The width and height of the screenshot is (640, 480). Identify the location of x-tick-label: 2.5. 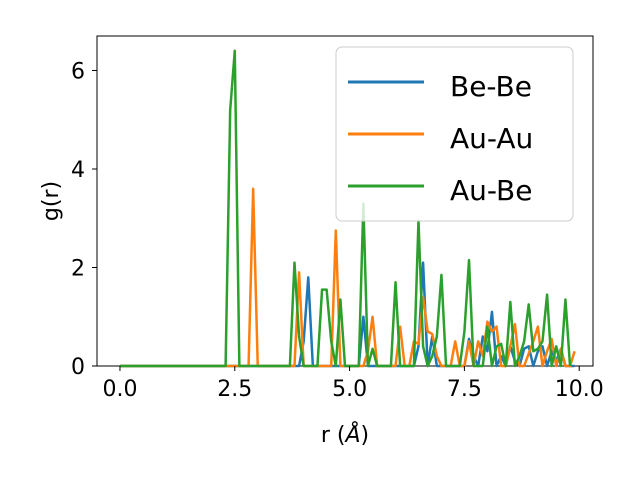
(234, 389).